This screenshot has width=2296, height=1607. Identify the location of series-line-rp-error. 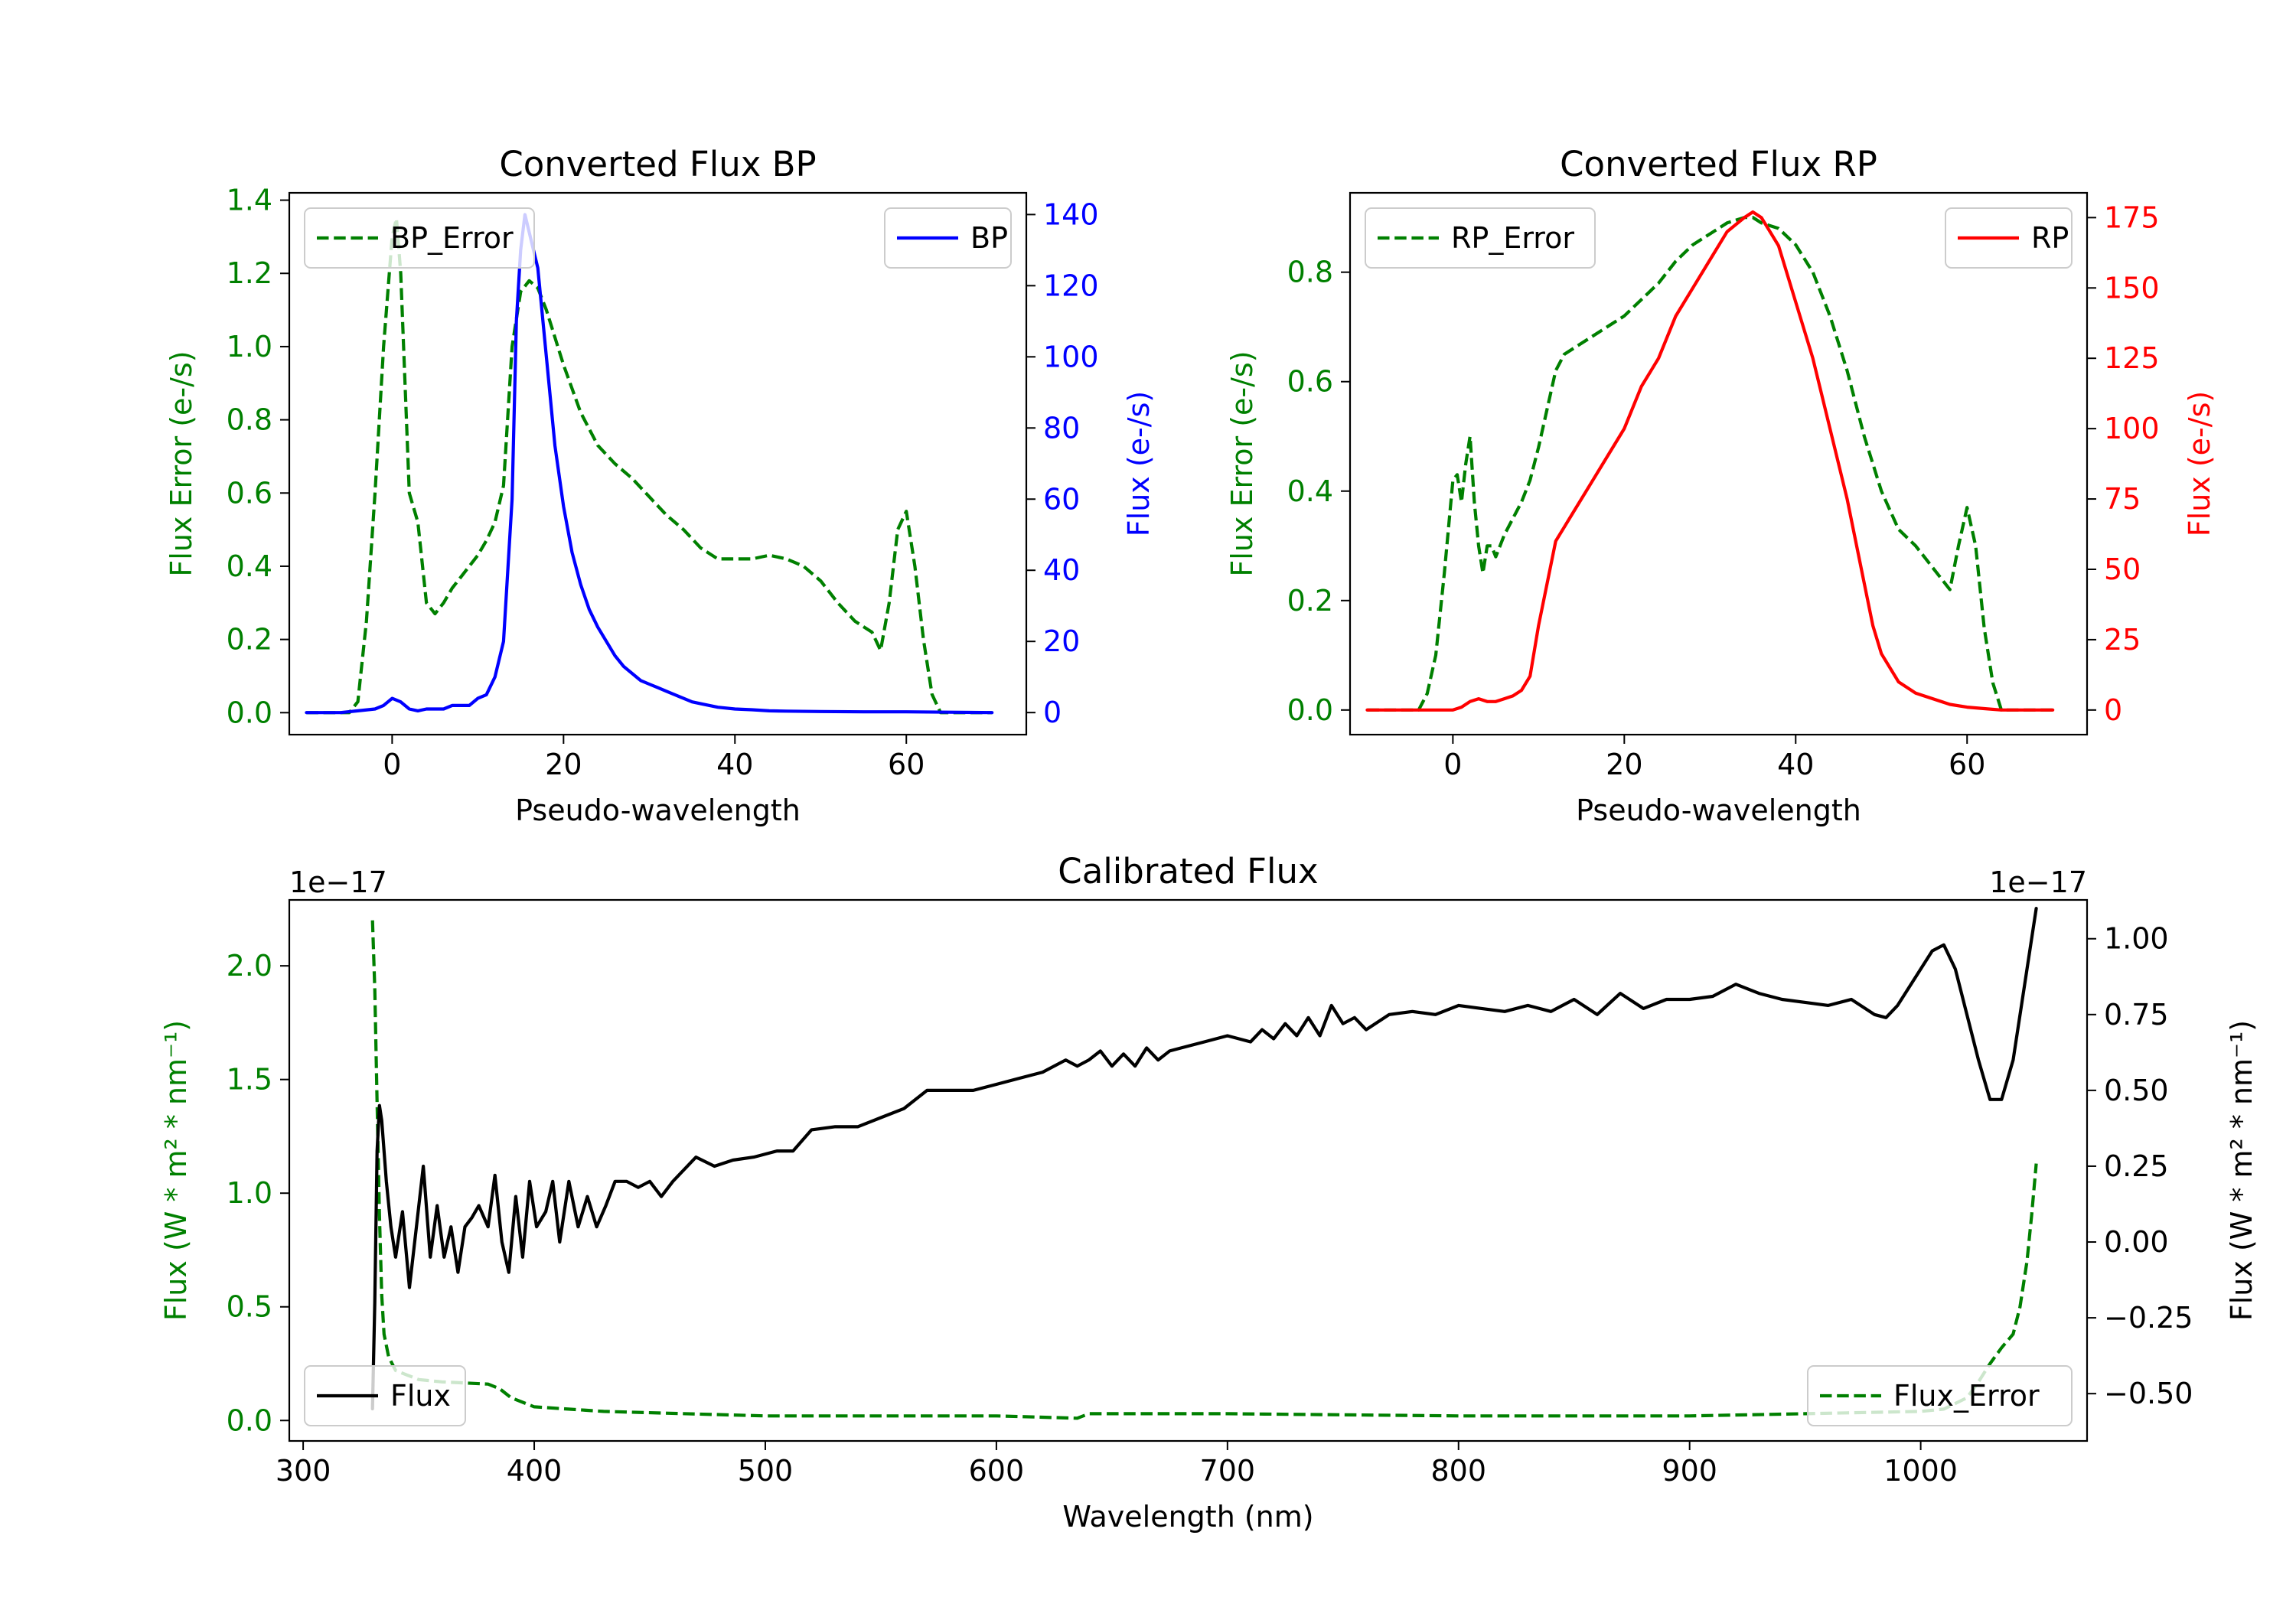
(1710, 464).